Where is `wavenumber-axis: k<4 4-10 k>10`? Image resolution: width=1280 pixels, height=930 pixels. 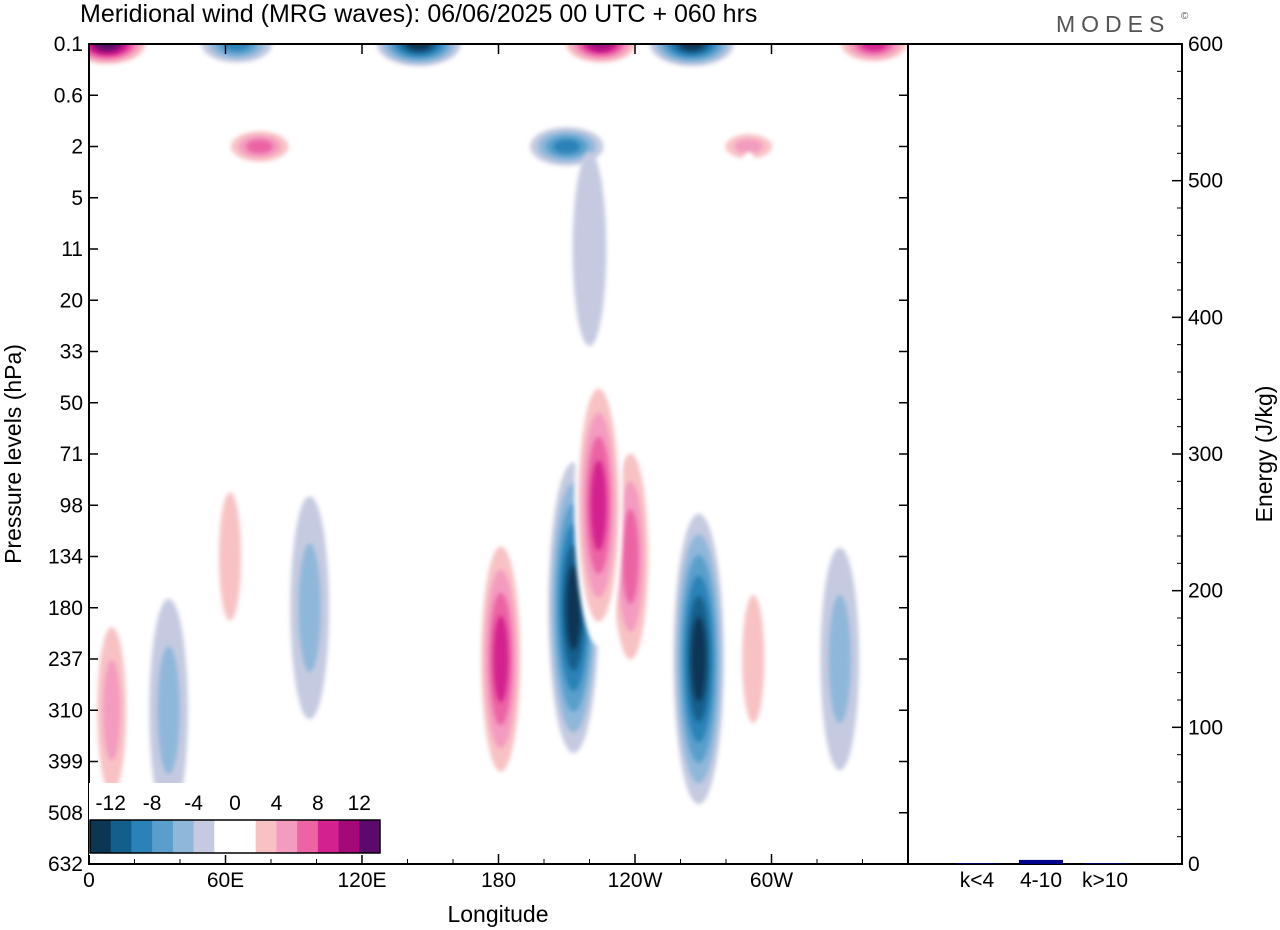
wavenumber-axis: k<4 4-10 k>10 is located at coordinates (1044, 880).